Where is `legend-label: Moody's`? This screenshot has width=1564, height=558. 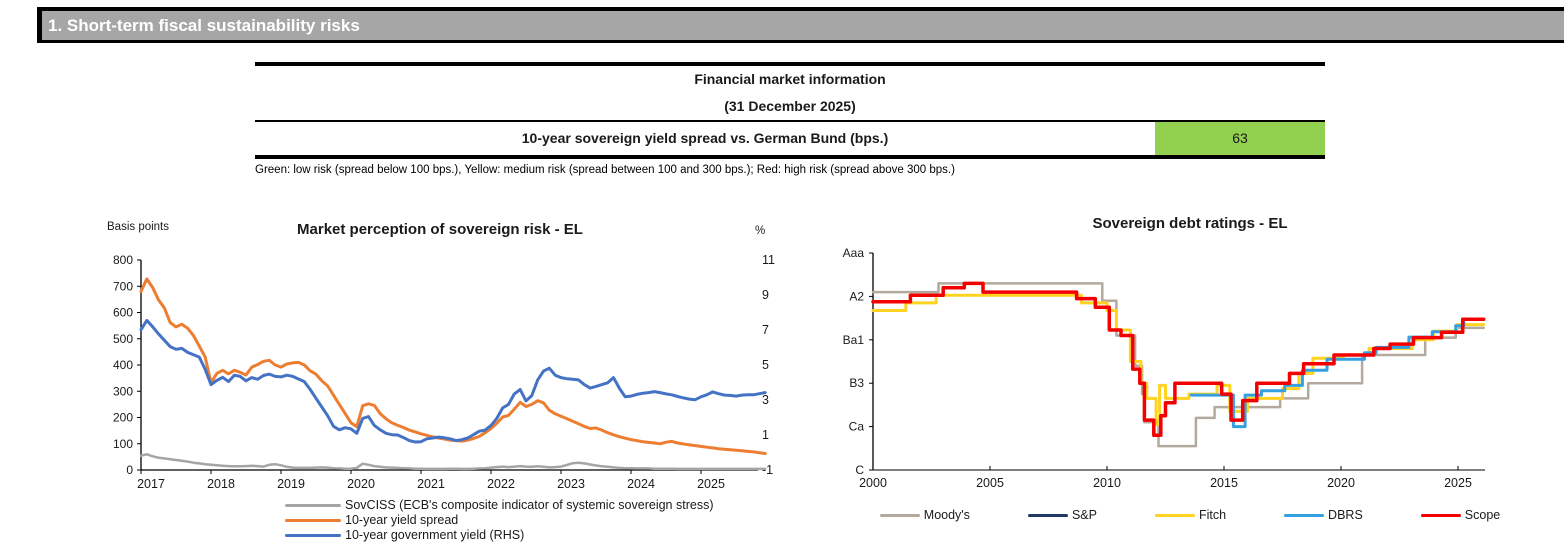 legend-label: Moody's is located at coordinates (946, 515).